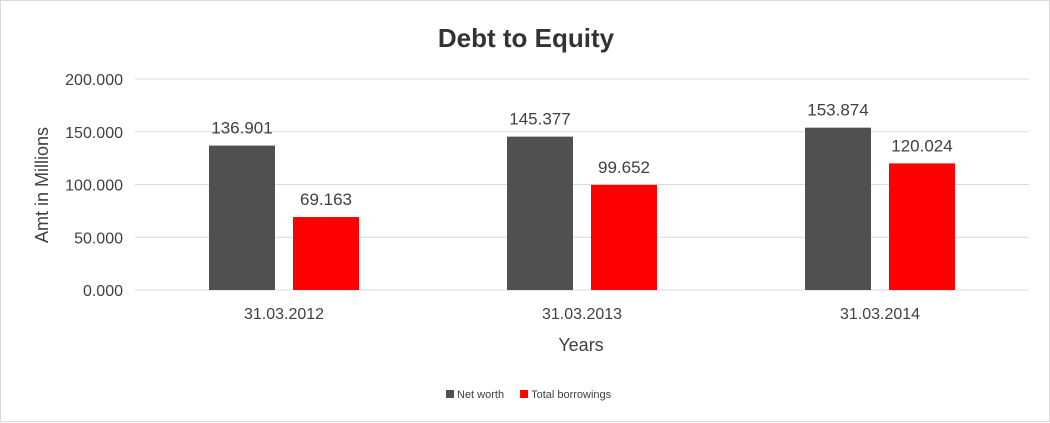 The height and width of the screenshot is (423, 1050). I want to click on legend: Net worth Total borrowings, so click(529, 395).